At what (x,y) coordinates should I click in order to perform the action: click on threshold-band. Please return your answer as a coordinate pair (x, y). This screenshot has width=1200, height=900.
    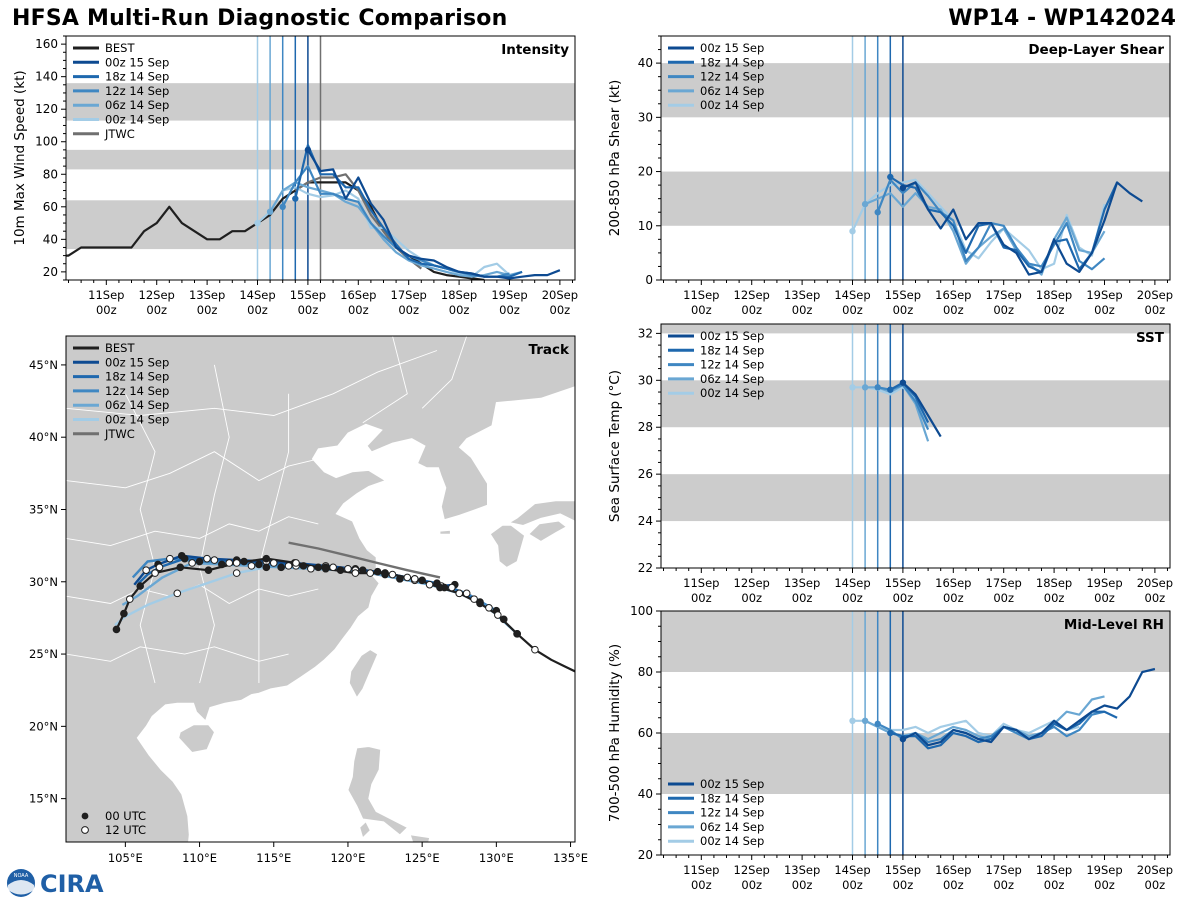
    Looking at the image, I should click on (915, 498).